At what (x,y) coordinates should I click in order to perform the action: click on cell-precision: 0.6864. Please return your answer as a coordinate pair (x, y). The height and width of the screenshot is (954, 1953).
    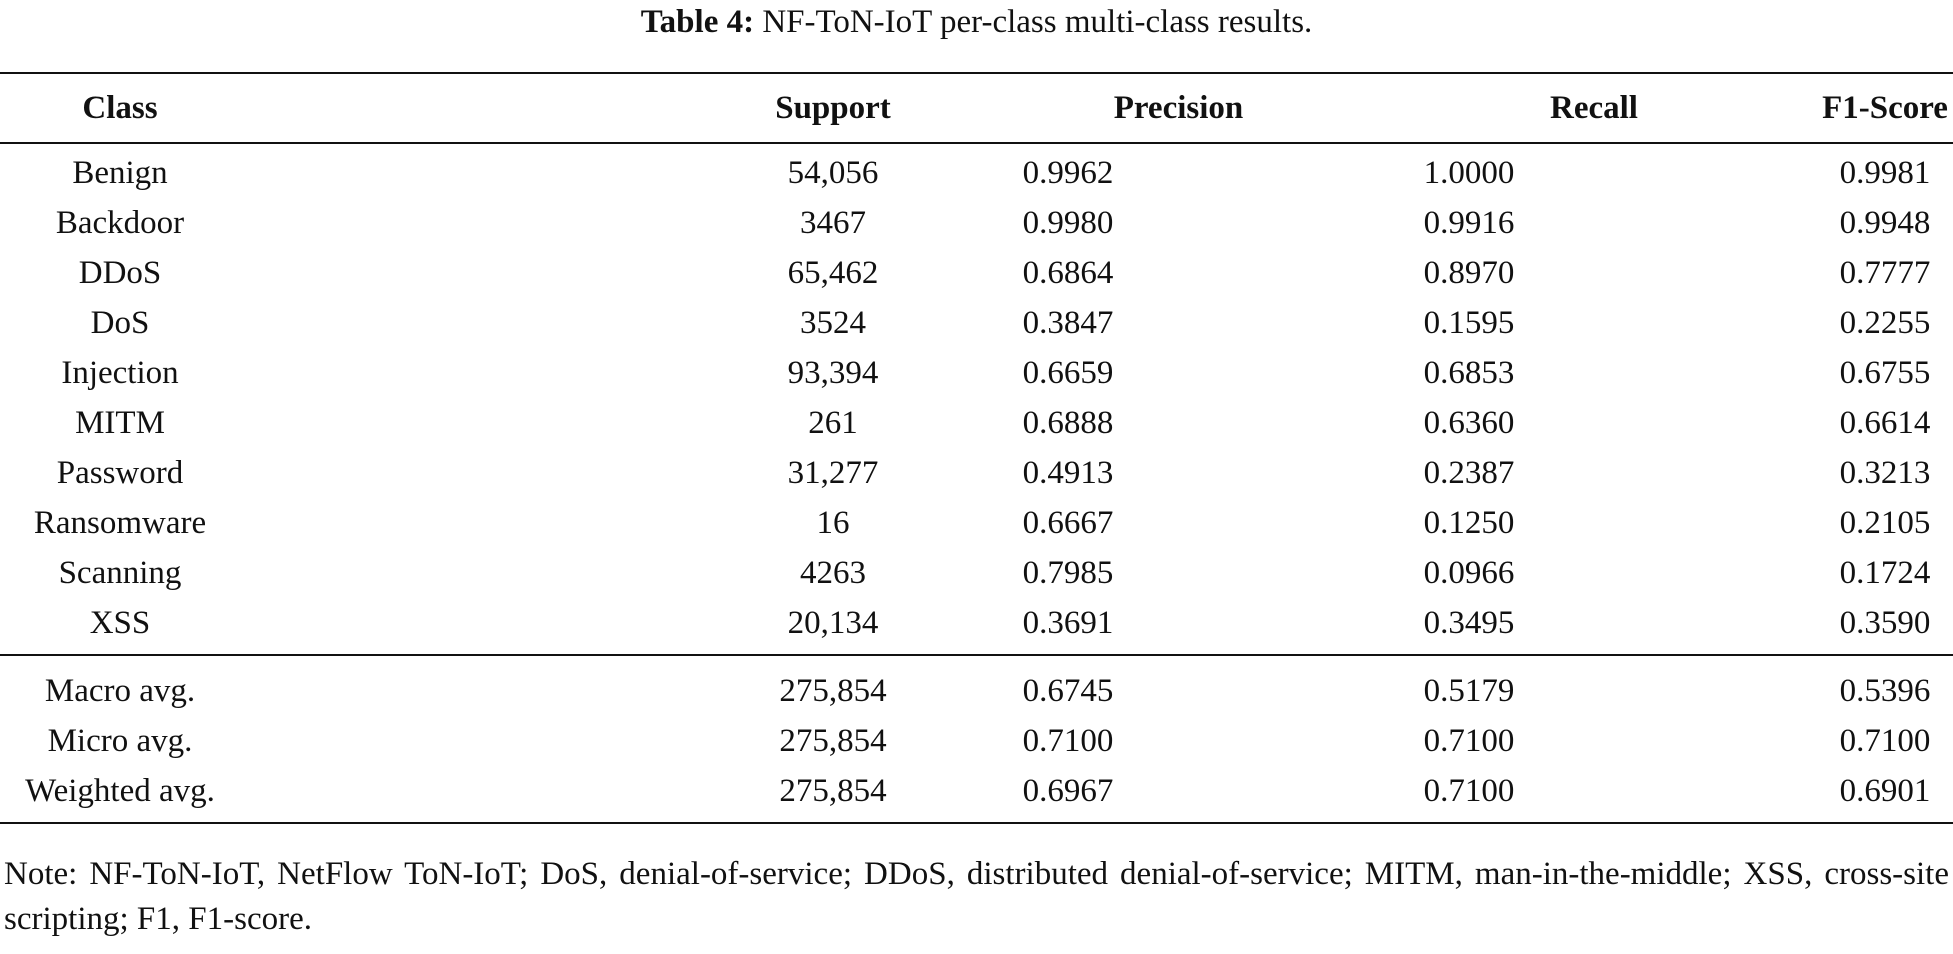
    Looking at the image, I should click on (1068, 273).